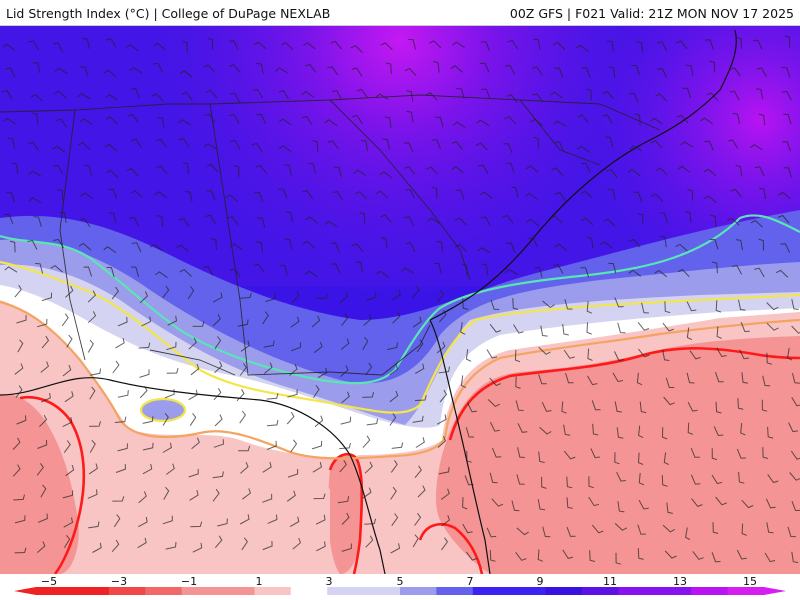 Image resolution: width=800 pixels, height=600 pixels. Describe the element at coordinates (39, 484) in the screenshot. I see `lid-band-neg2` at that location.